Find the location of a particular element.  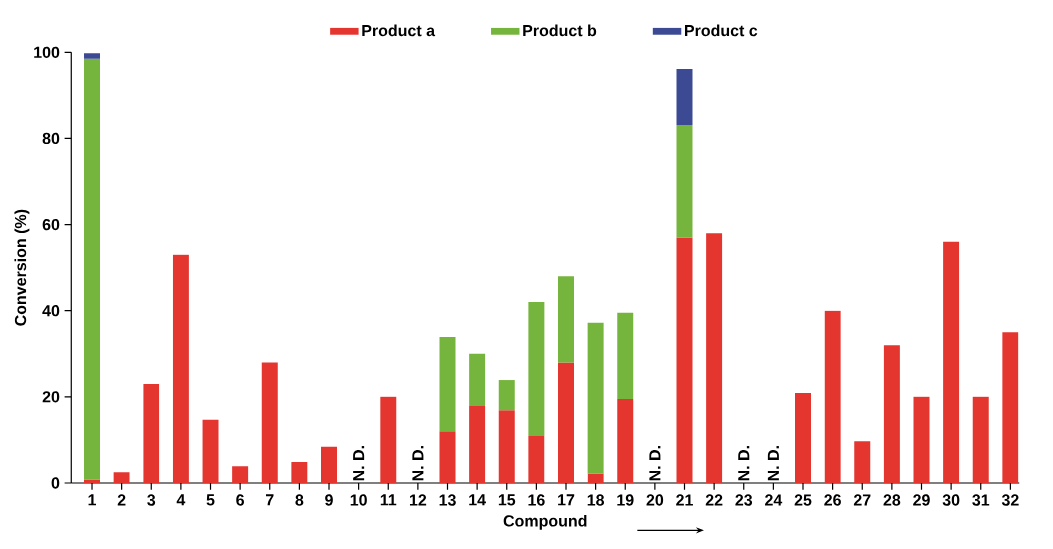

x-tick-label: 30 is located at coordinates (951, 500).